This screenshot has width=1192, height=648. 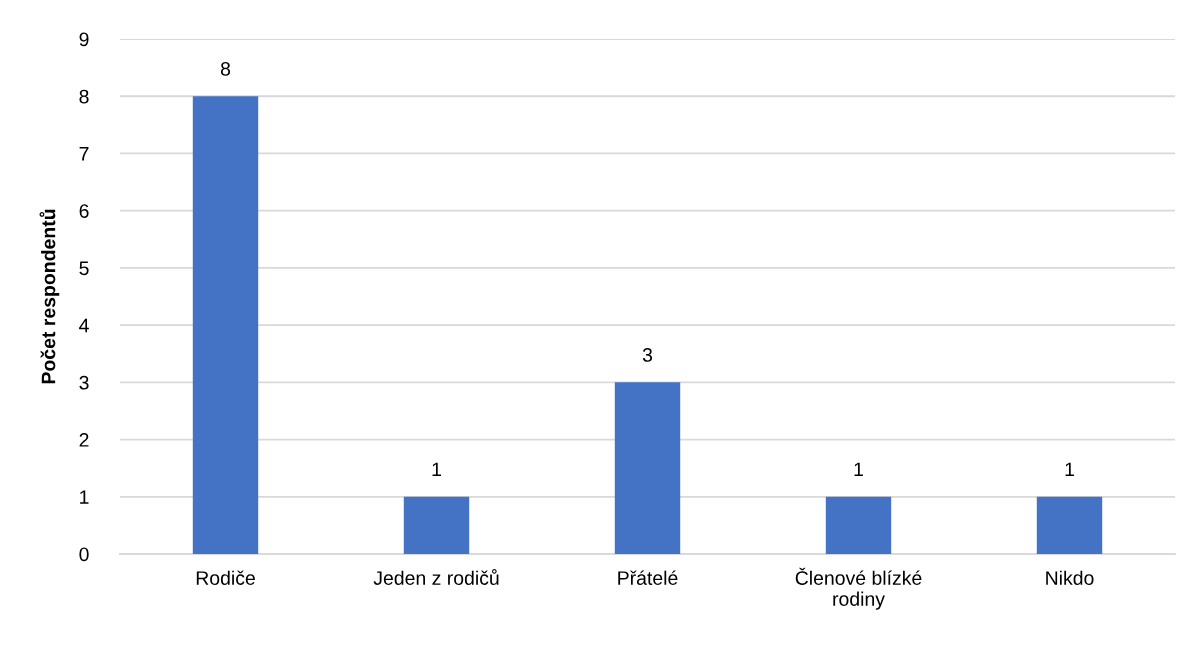 I want to click on y-tick-label: 7, so click(x=84, y=154).